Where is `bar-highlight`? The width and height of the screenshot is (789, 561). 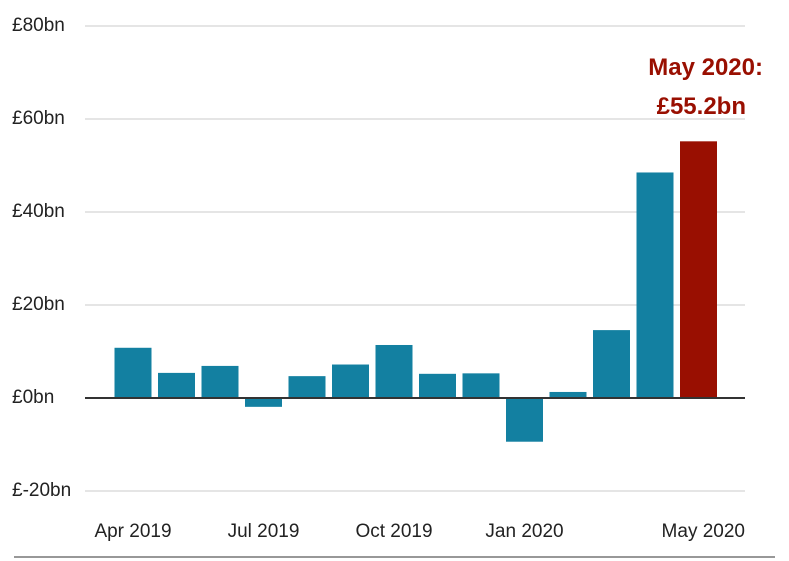 bar-highlight is located at coordinates (698, 269).